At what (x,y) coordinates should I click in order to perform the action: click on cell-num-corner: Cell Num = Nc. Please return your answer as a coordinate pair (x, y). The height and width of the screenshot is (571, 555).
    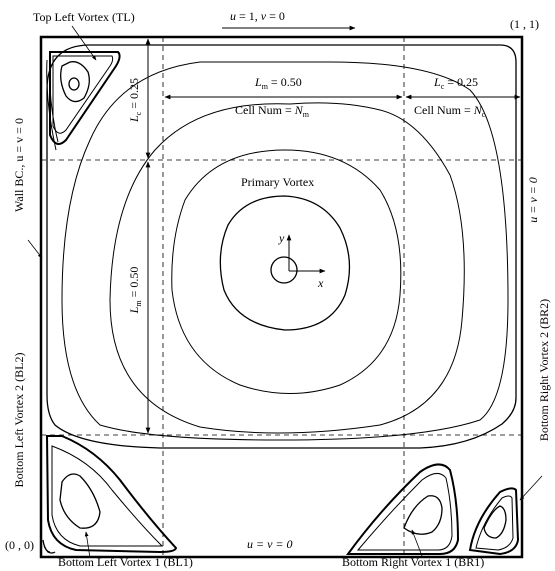
    Looking at the image, I should click on (450, 111).